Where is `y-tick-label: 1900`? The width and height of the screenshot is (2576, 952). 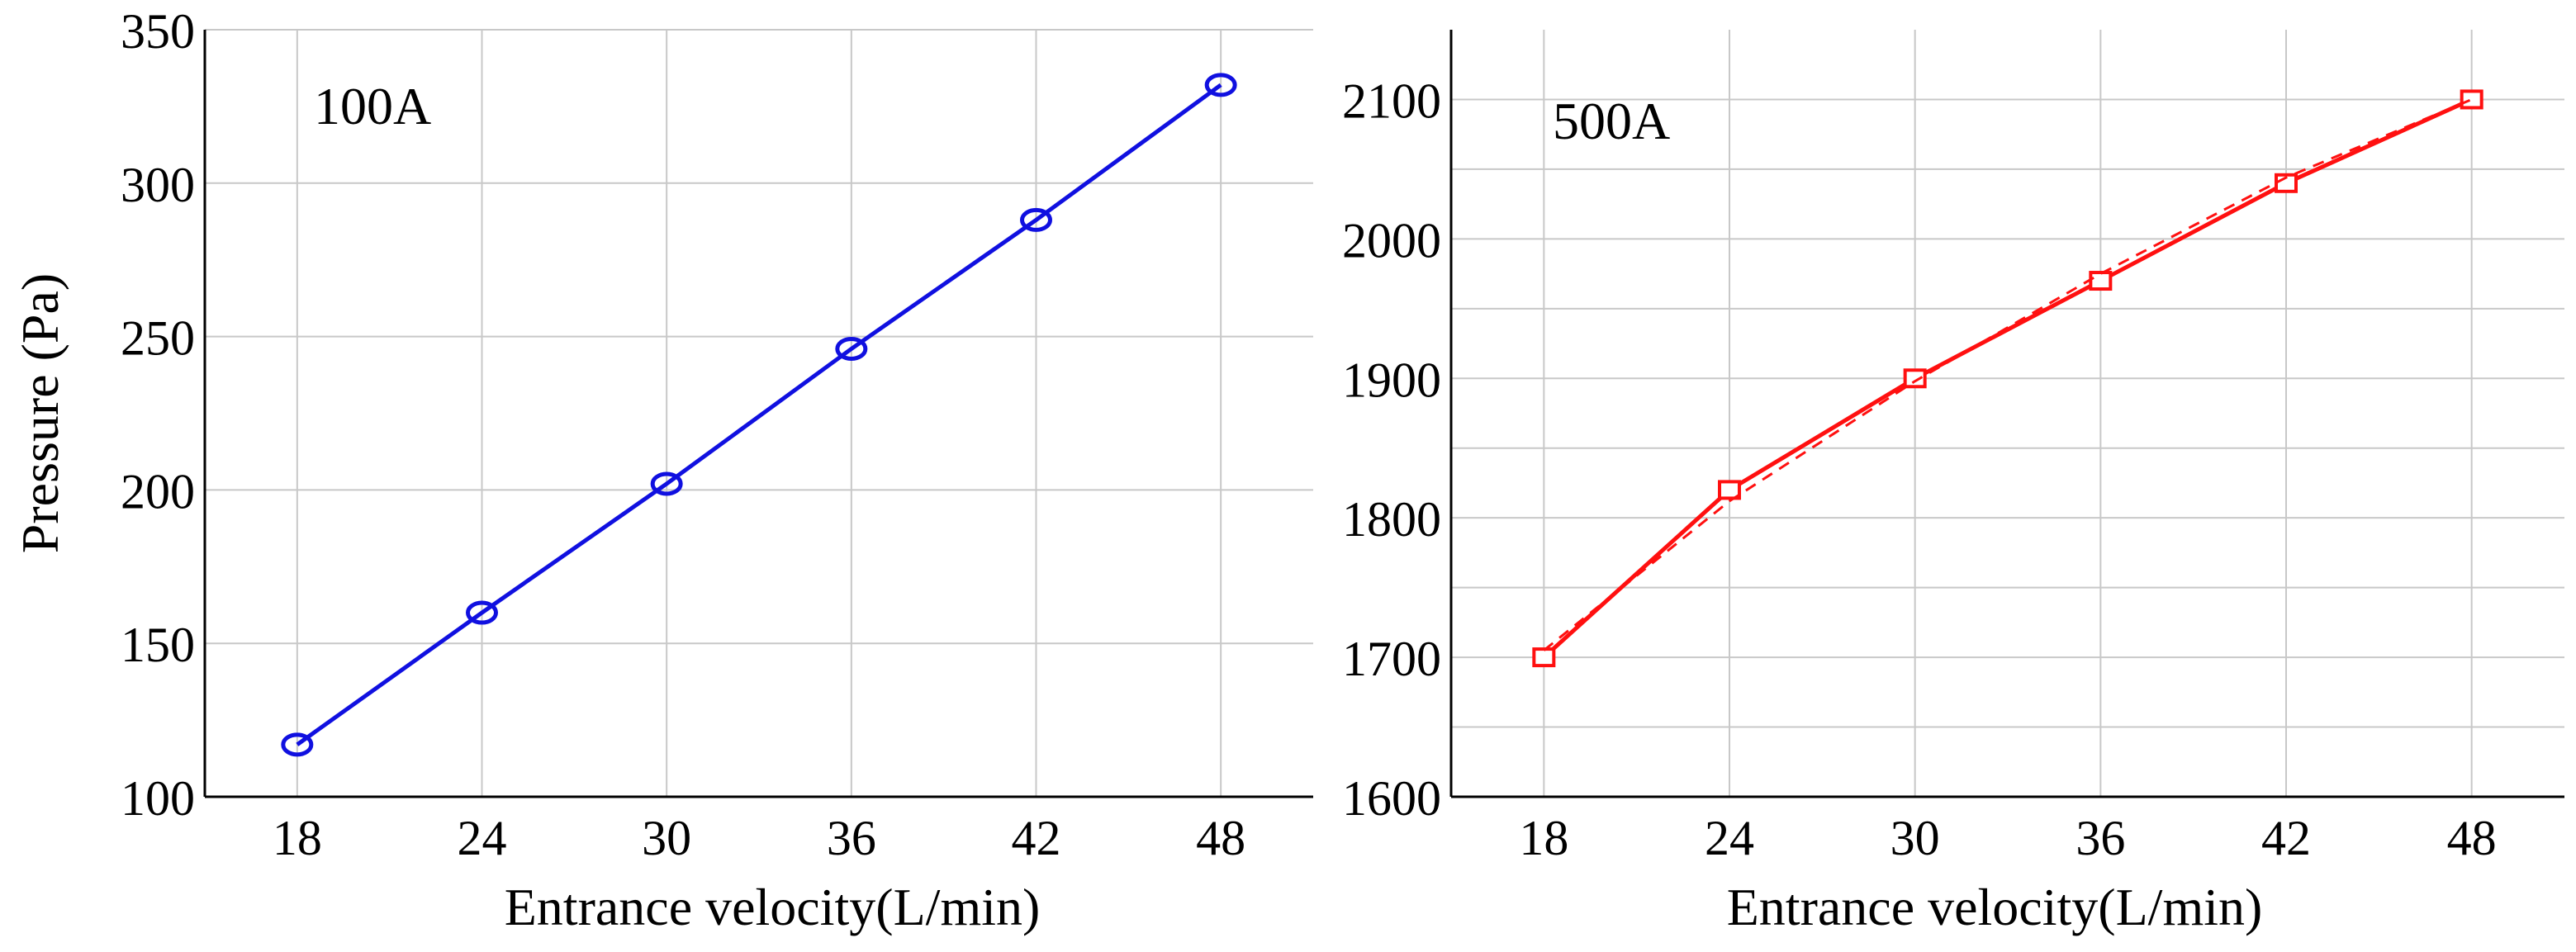 y-tick-label: 1900 is located at coordinates (1391, 380).